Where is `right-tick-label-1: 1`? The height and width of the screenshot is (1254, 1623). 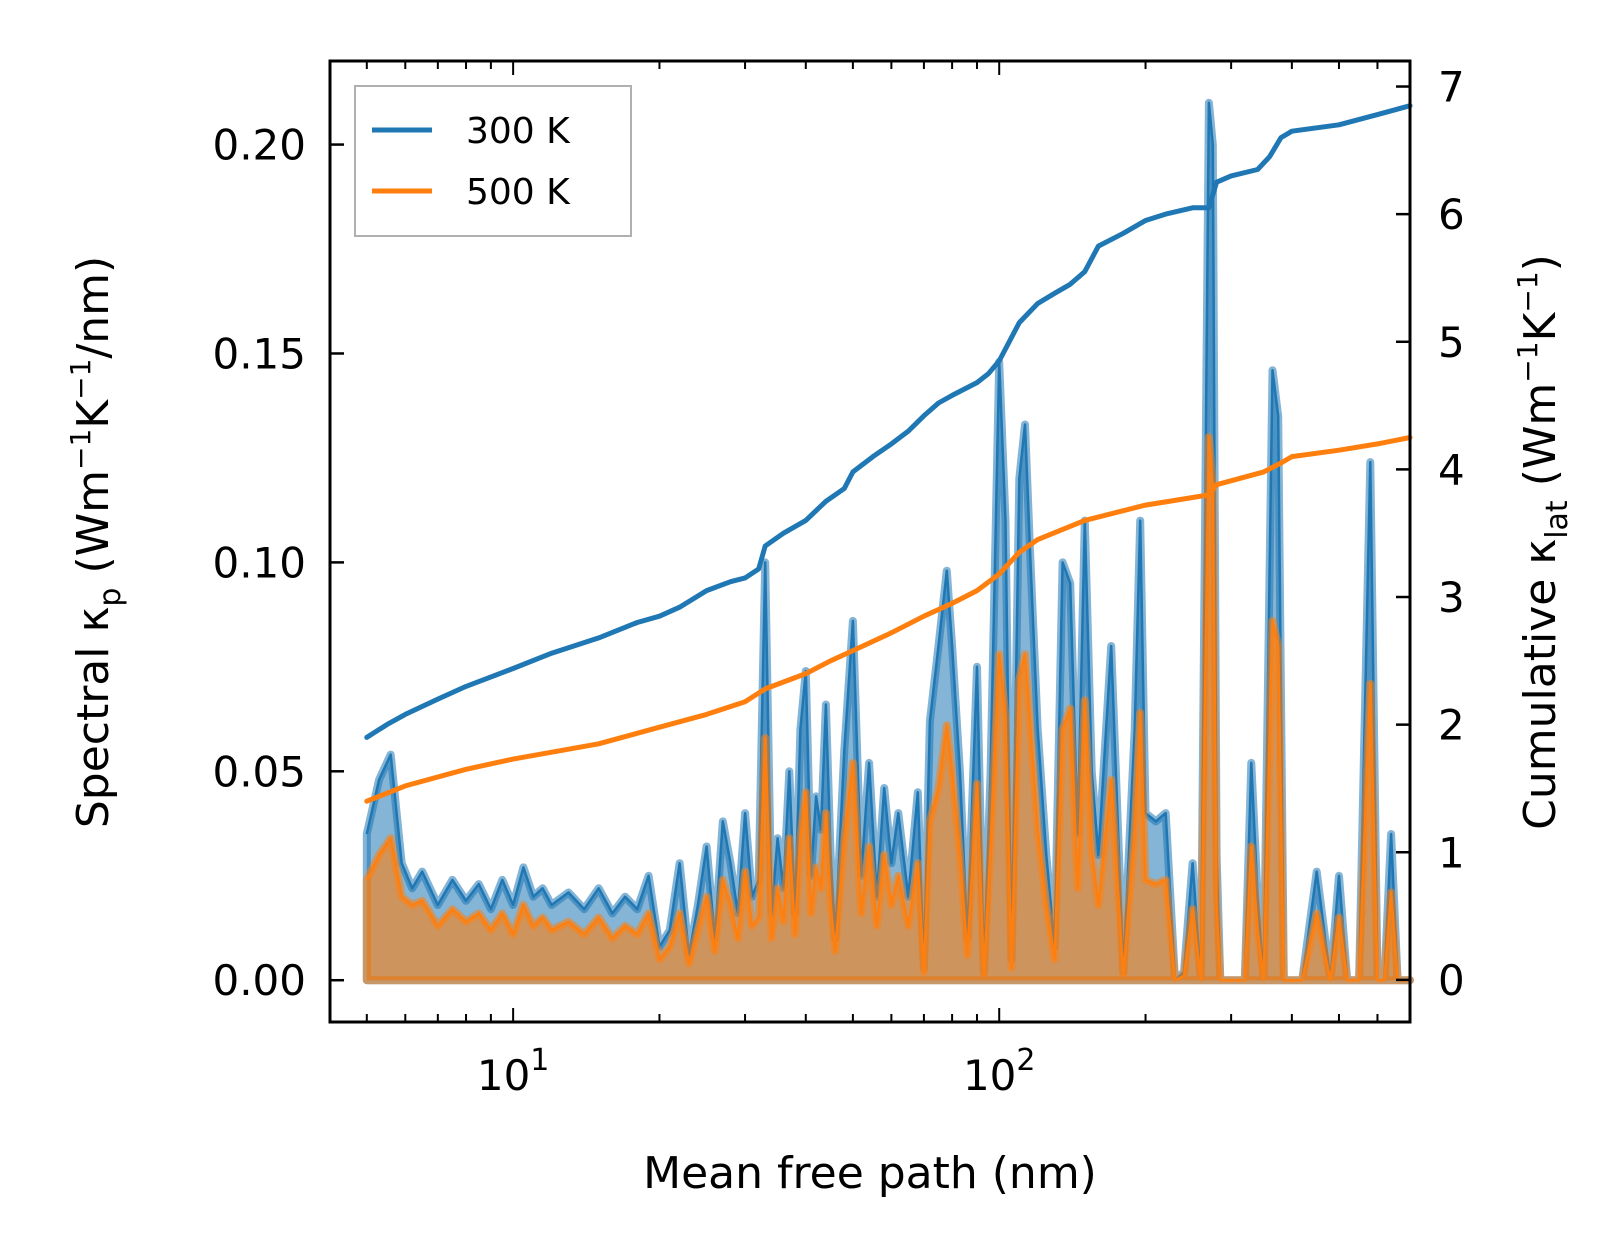 right-tick-label-1: 1 is located at coordinates (1451, 852).